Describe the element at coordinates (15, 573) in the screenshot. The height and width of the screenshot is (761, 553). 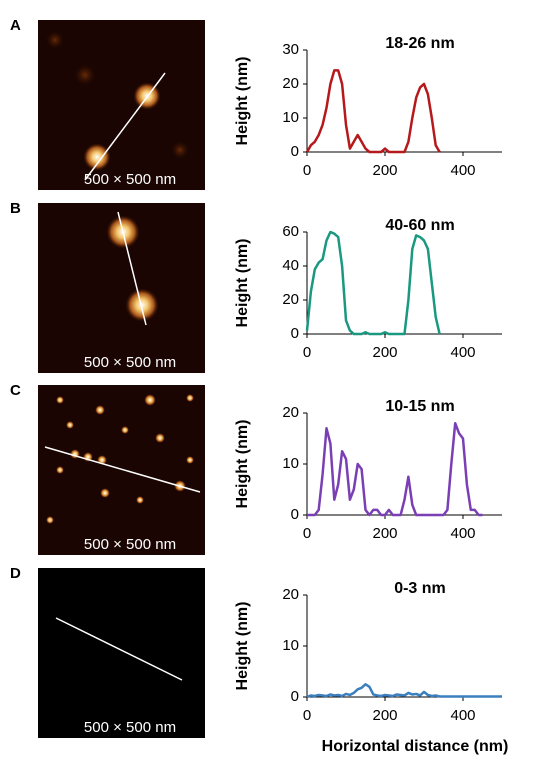
I see `panel-label: D` at that location.